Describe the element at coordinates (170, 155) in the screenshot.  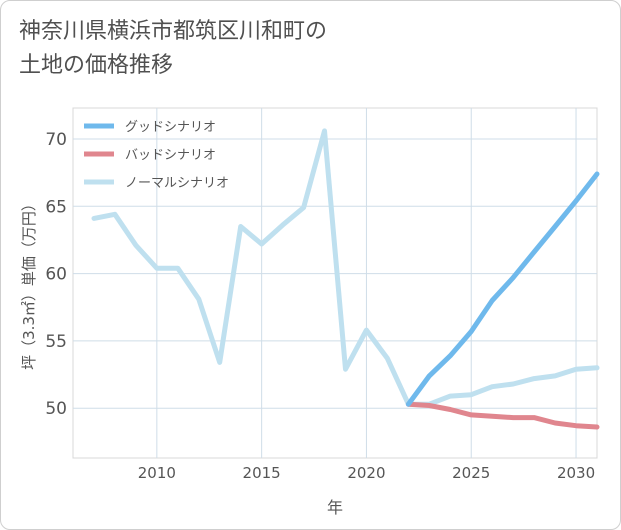
I see `legend-label-1: バッドシナリオ` at that location.